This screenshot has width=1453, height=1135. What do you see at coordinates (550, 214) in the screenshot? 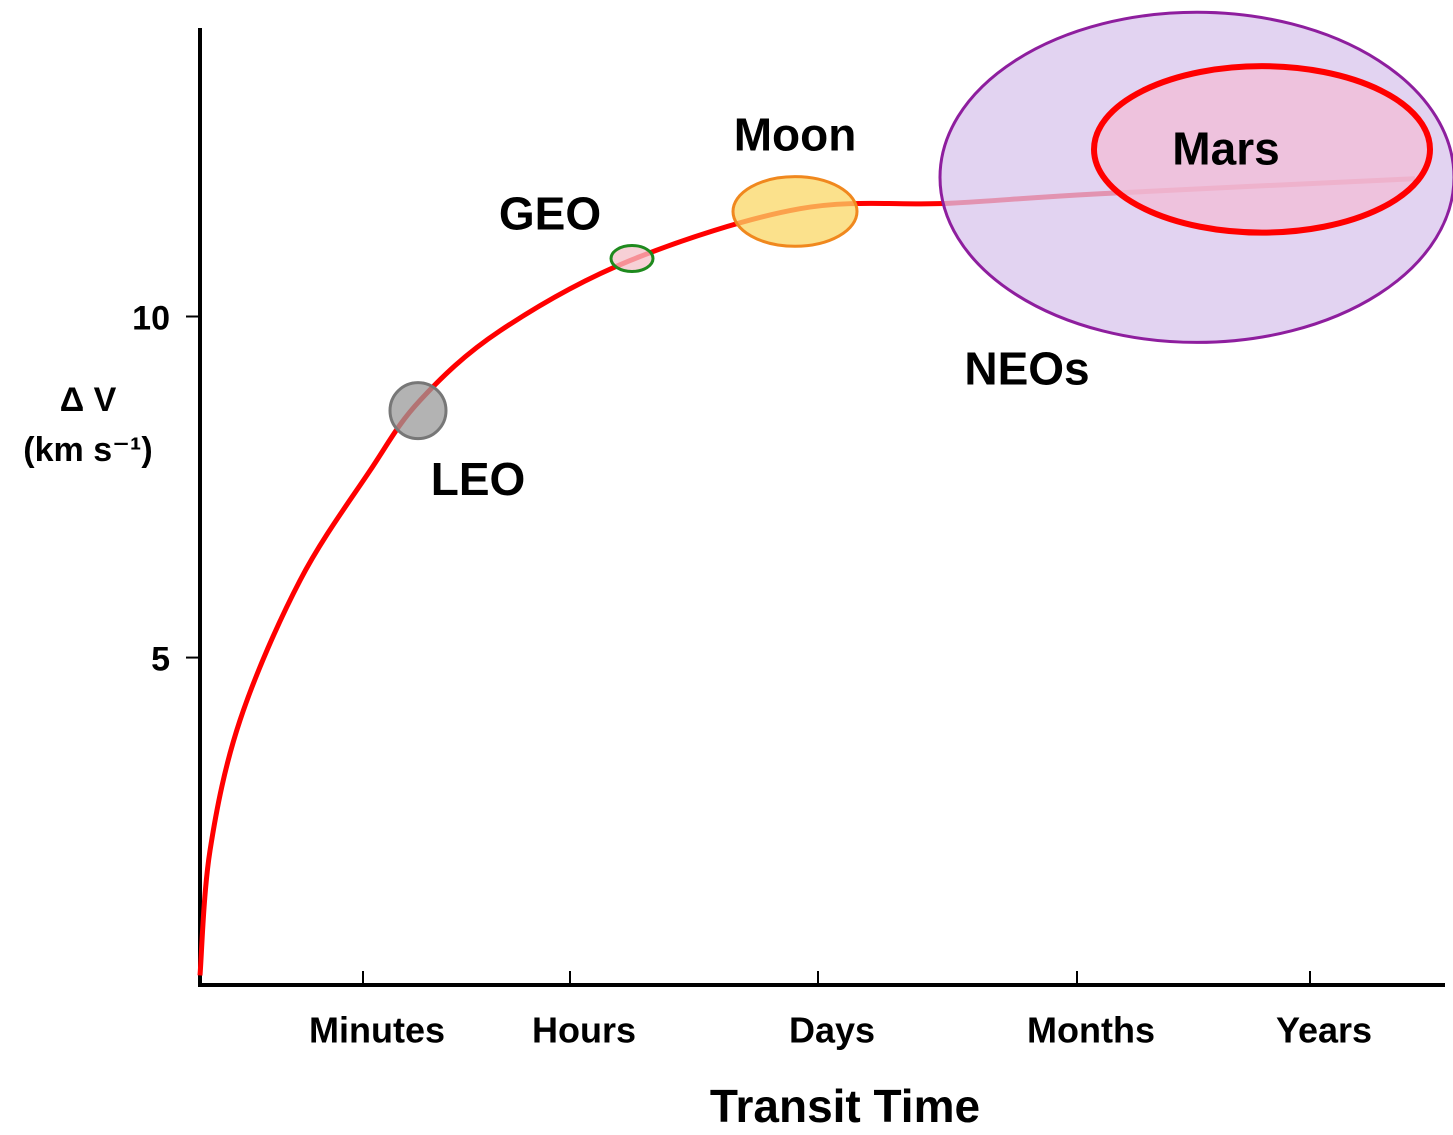
I see `region-label: GEO` at bounding box center [550, 214].